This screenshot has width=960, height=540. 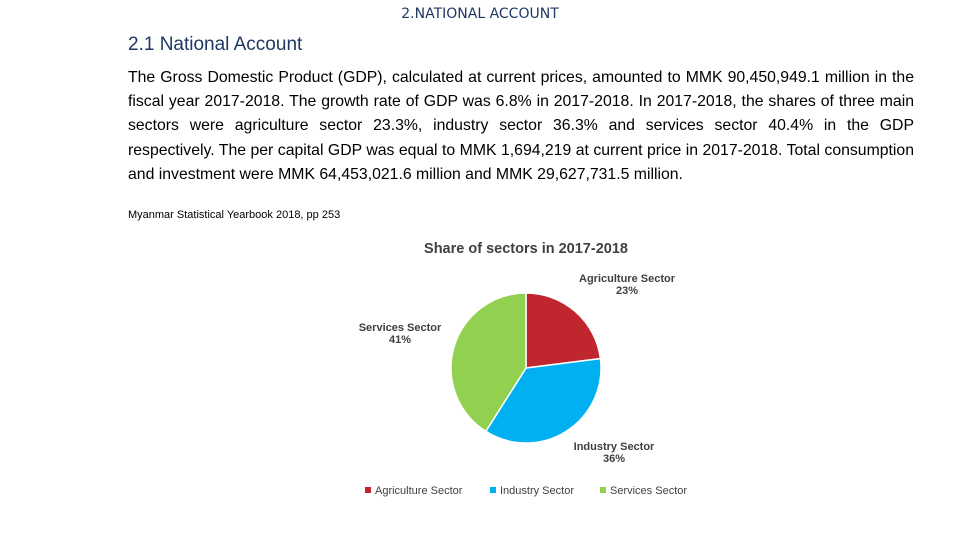 I want to click on slice-value-label: 23%, so click(x=627, y=291).